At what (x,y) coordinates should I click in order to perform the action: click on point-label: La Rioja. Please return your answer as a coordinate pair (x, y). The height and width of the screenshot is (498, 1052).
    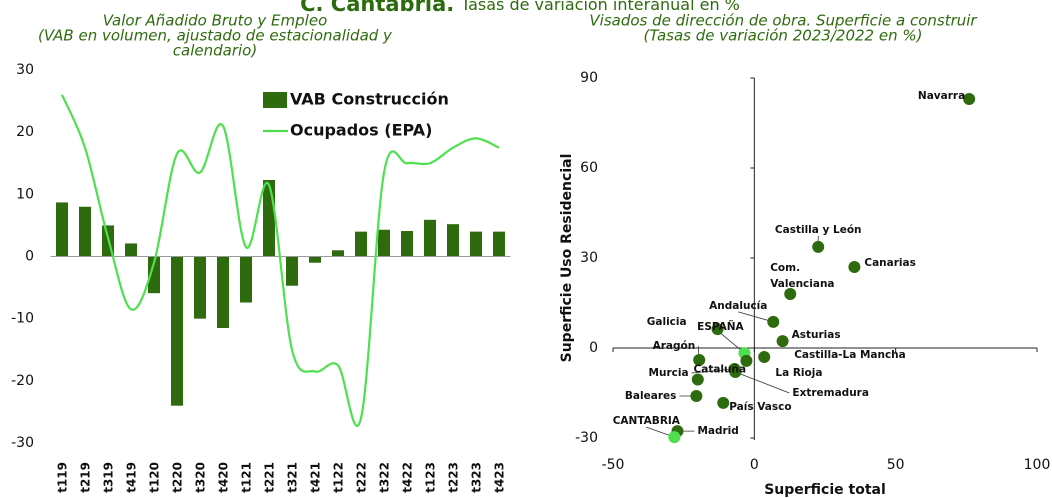
    Looking at the image, I should click on (798, 373).